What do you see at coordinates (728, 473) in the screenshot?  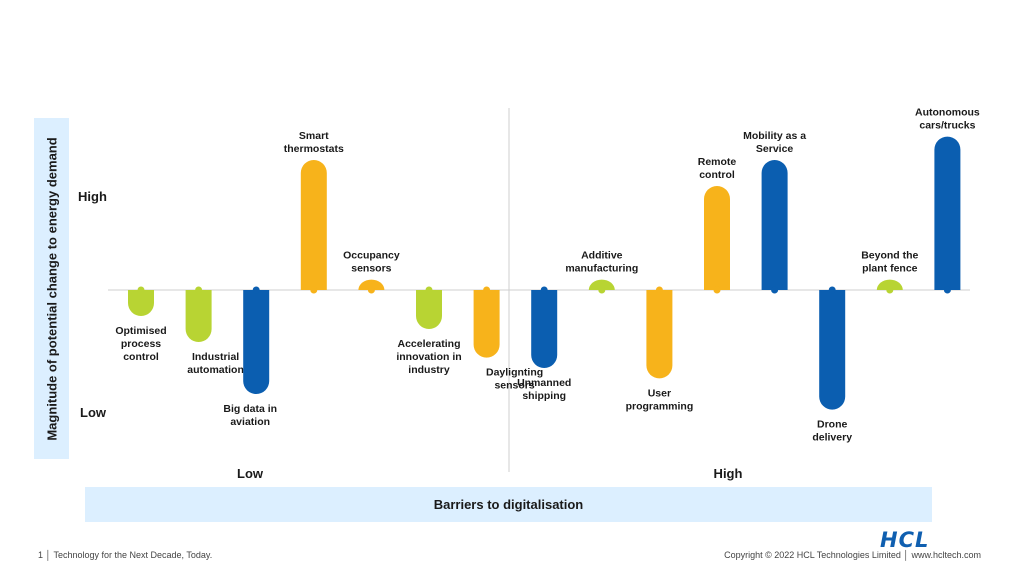 I see `x-tick-high: High` at bounding box center [728, 473].